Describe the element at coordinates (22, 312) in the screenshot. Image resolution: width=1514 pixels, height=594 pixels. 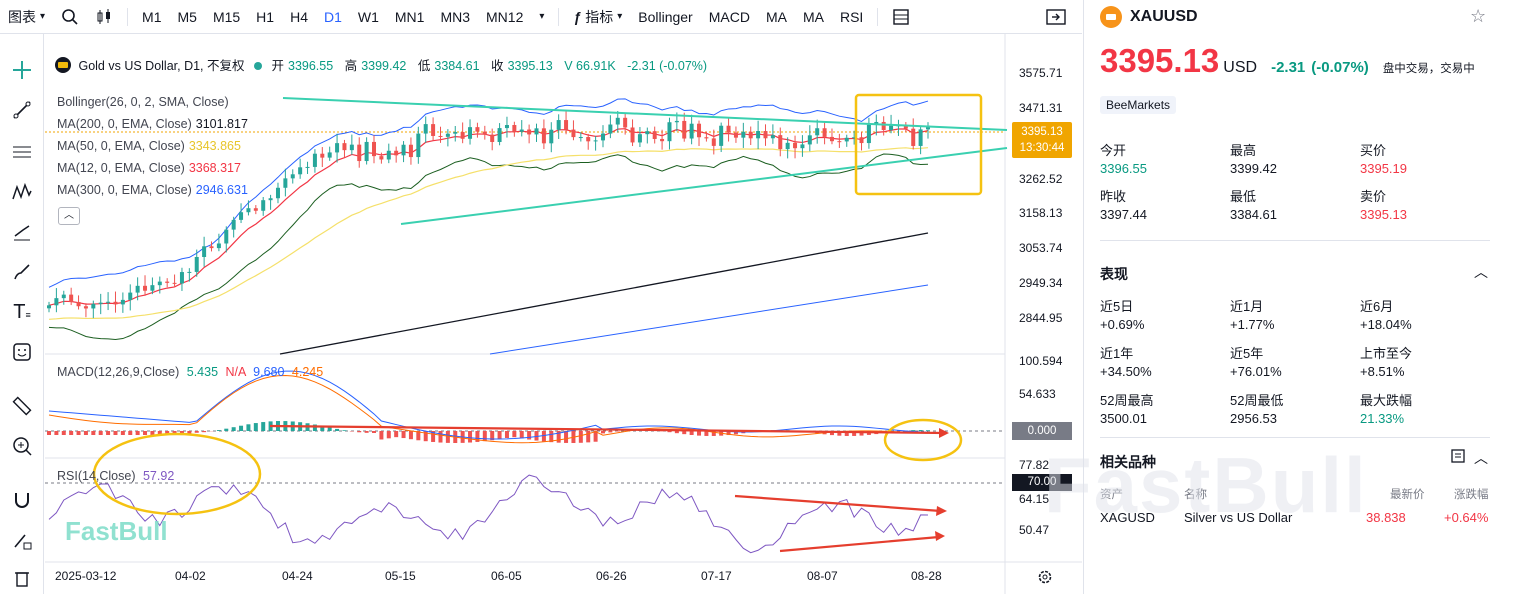
I see `text-tool: T≡` at that location.